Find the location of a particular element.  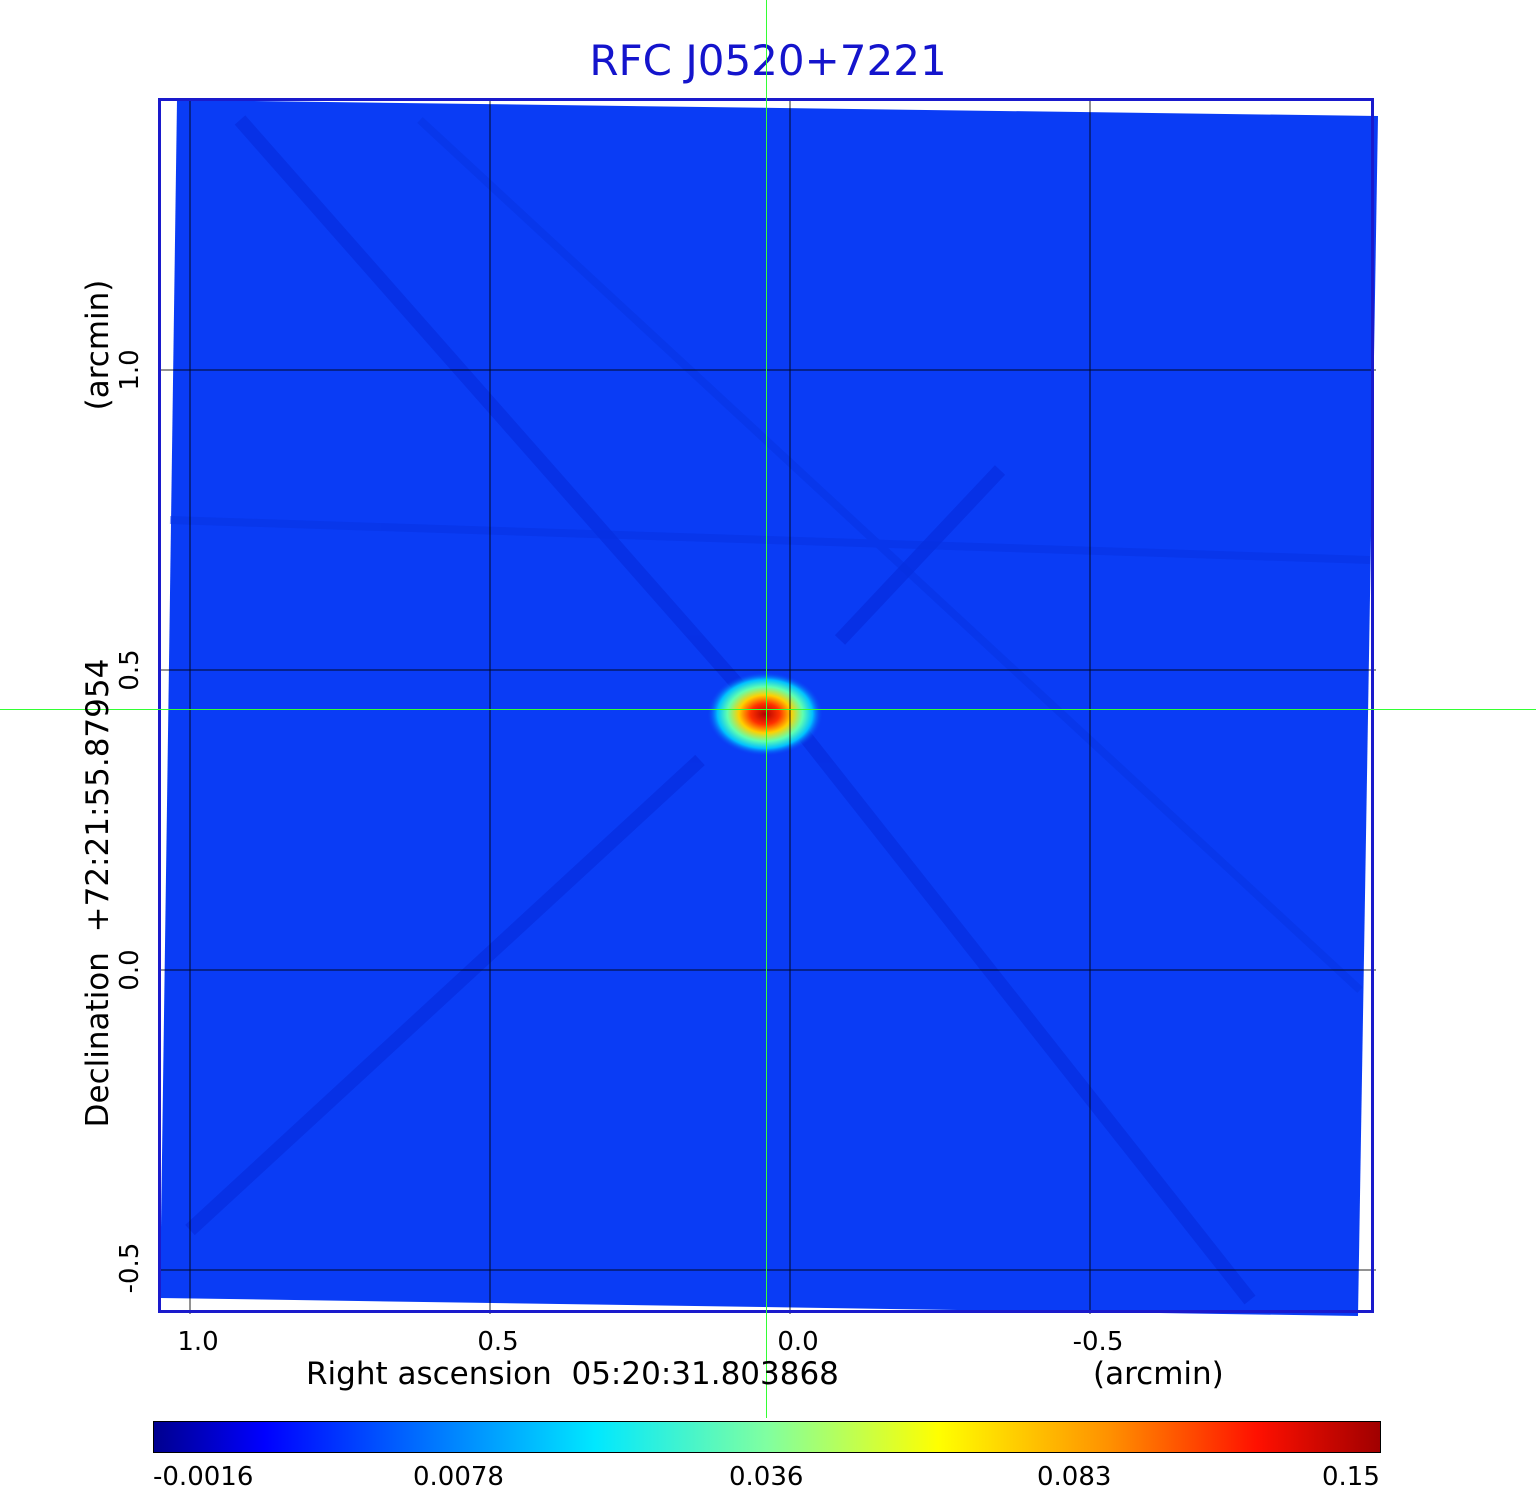

x-tick-label: 0.5 is located at coordinates (498, 1342).